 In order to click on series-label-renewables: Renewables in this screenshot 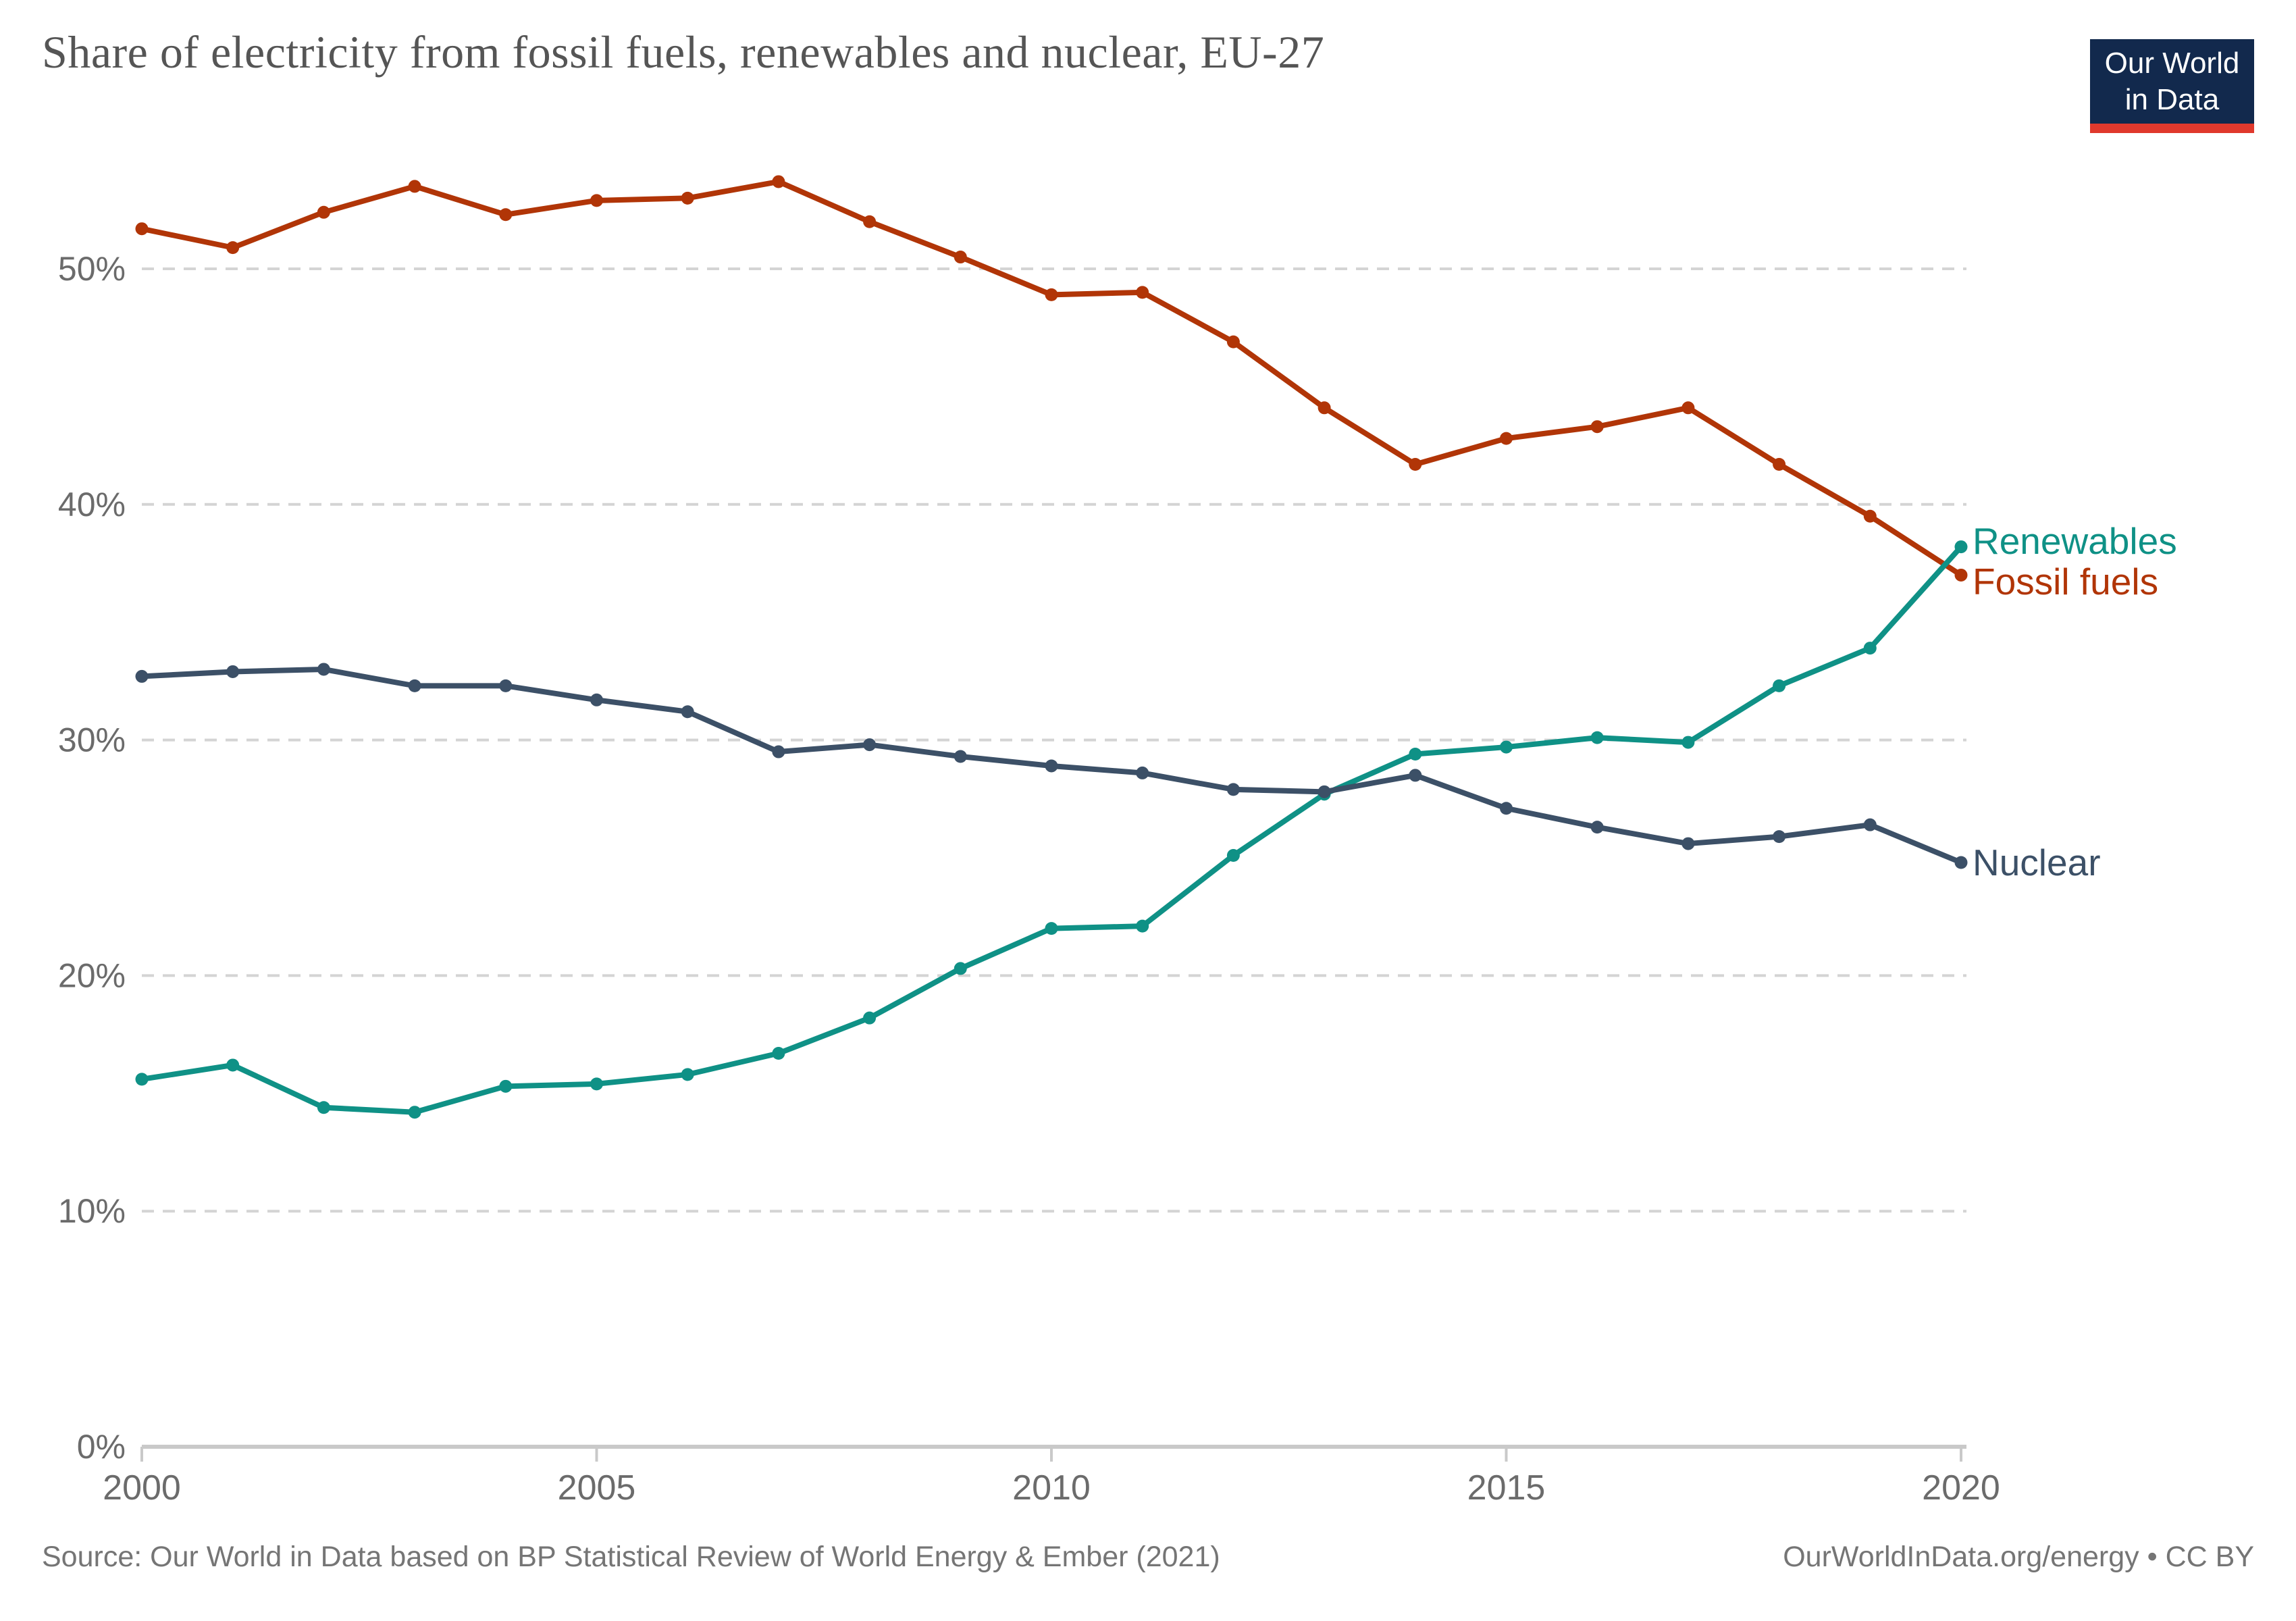, I will do `click(2075, 540)`.